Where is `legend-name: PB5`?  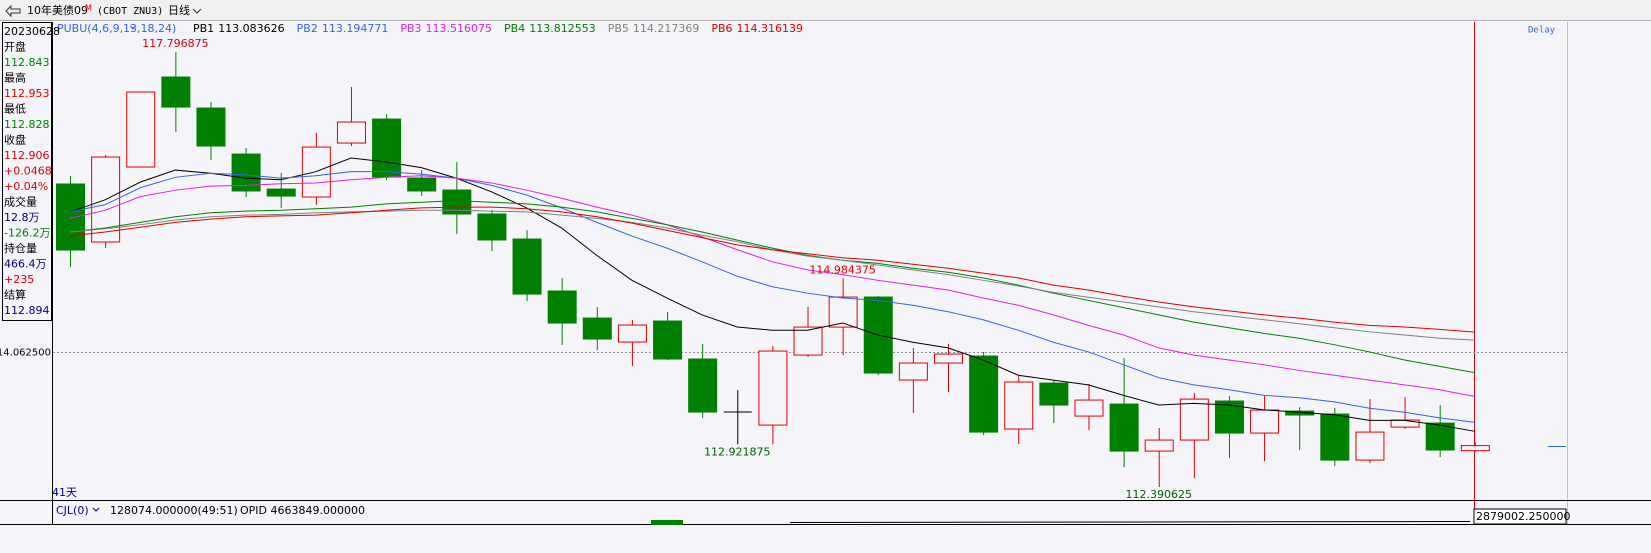 legend-name: PB5 is located at coordinates (618, 28).